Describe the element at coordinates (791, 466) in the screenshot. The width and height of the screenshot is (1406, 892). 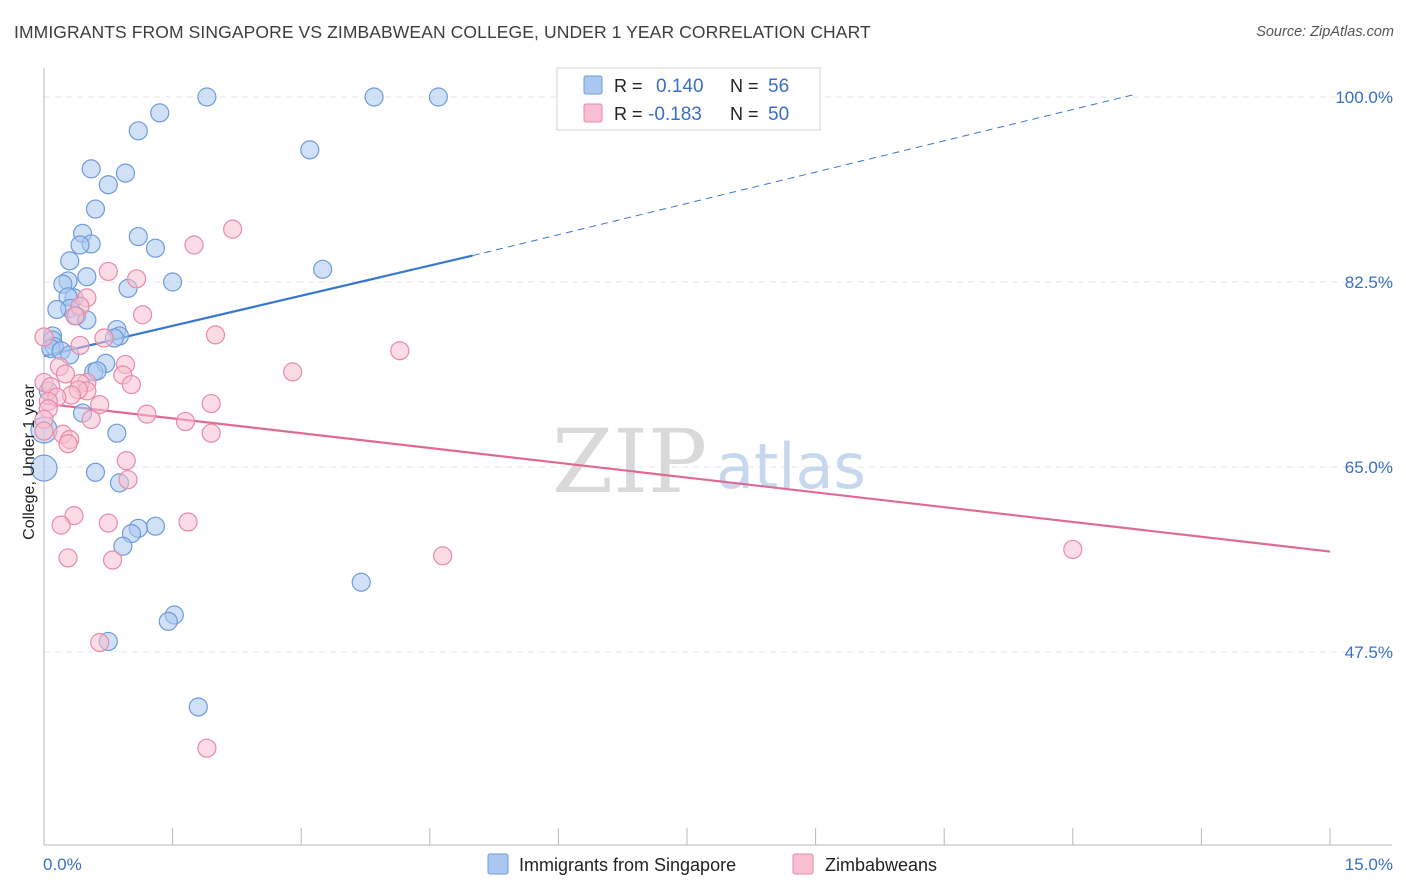
I see `watermark-atlas: atlas` at that location.